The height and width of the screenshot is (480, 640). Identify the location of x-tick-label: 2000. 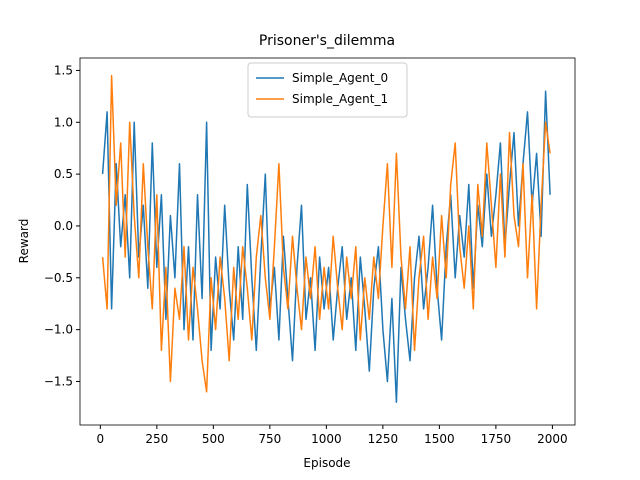
(552, 439).